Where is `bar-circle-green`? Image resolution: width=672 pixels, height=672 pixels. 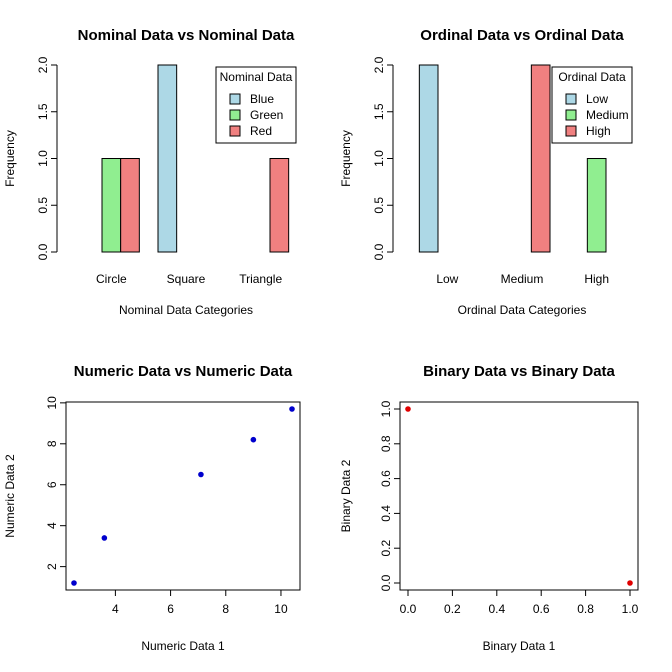
bar-circle-green is located at coordinates (111, 205).